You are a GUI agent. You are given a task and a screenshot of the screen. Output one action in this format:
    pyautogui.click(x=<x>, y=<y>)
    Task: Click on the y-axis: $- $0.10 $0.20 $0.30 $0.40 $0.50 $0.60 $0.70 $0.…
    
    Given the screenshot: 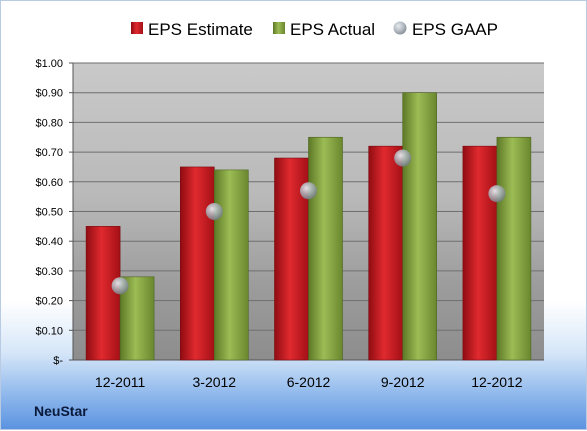 What is the action you would take?
    pyautogui.click(x=54, y=212)
    